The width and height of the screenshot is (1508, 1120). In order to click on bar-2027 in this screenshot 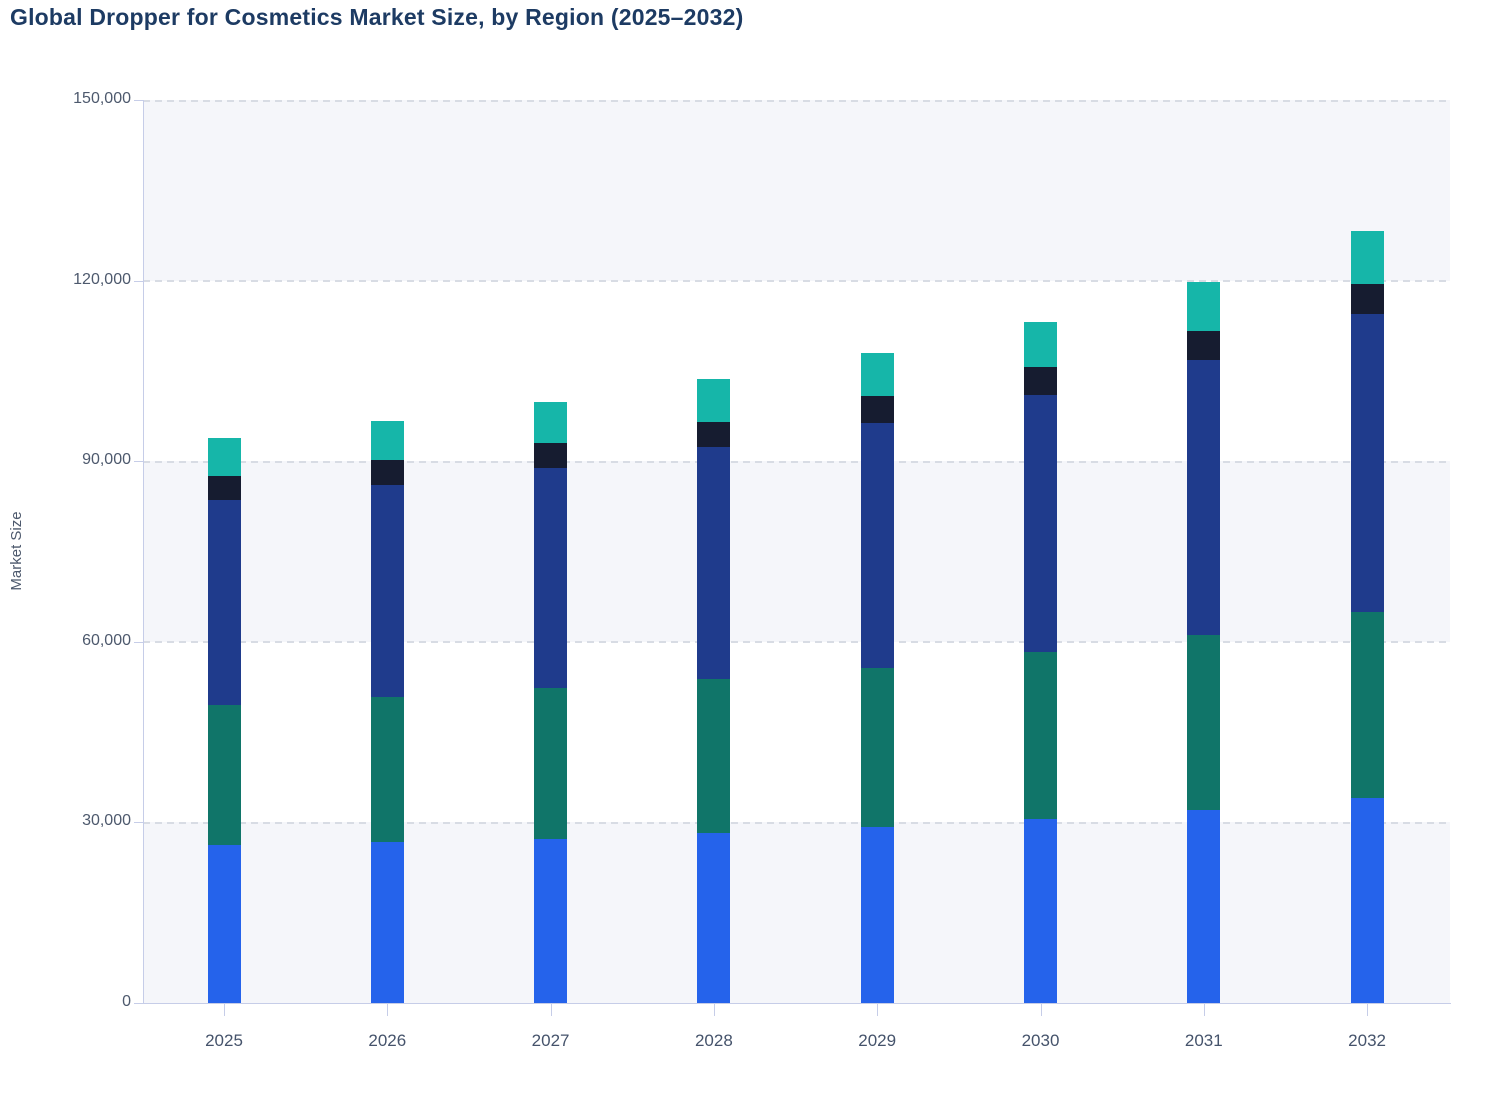, I will do `click(551, 702)`.